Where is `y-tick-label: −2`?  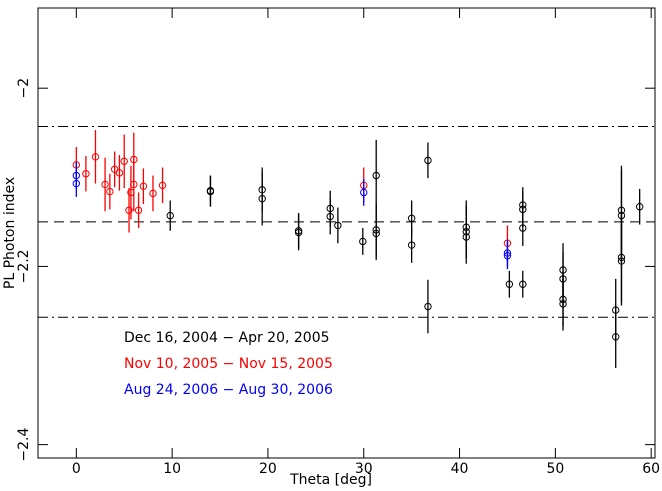
y-tick-label: −2 is located at coordinates (24, 88).